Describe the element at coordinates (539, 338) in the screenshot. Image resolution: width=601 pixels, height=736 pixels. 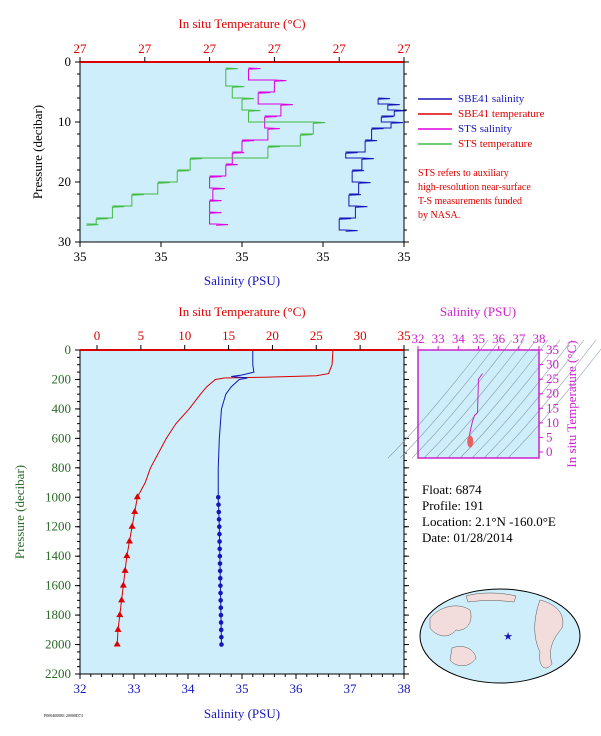
I see `ts-top-tick-label: 38` at that location.